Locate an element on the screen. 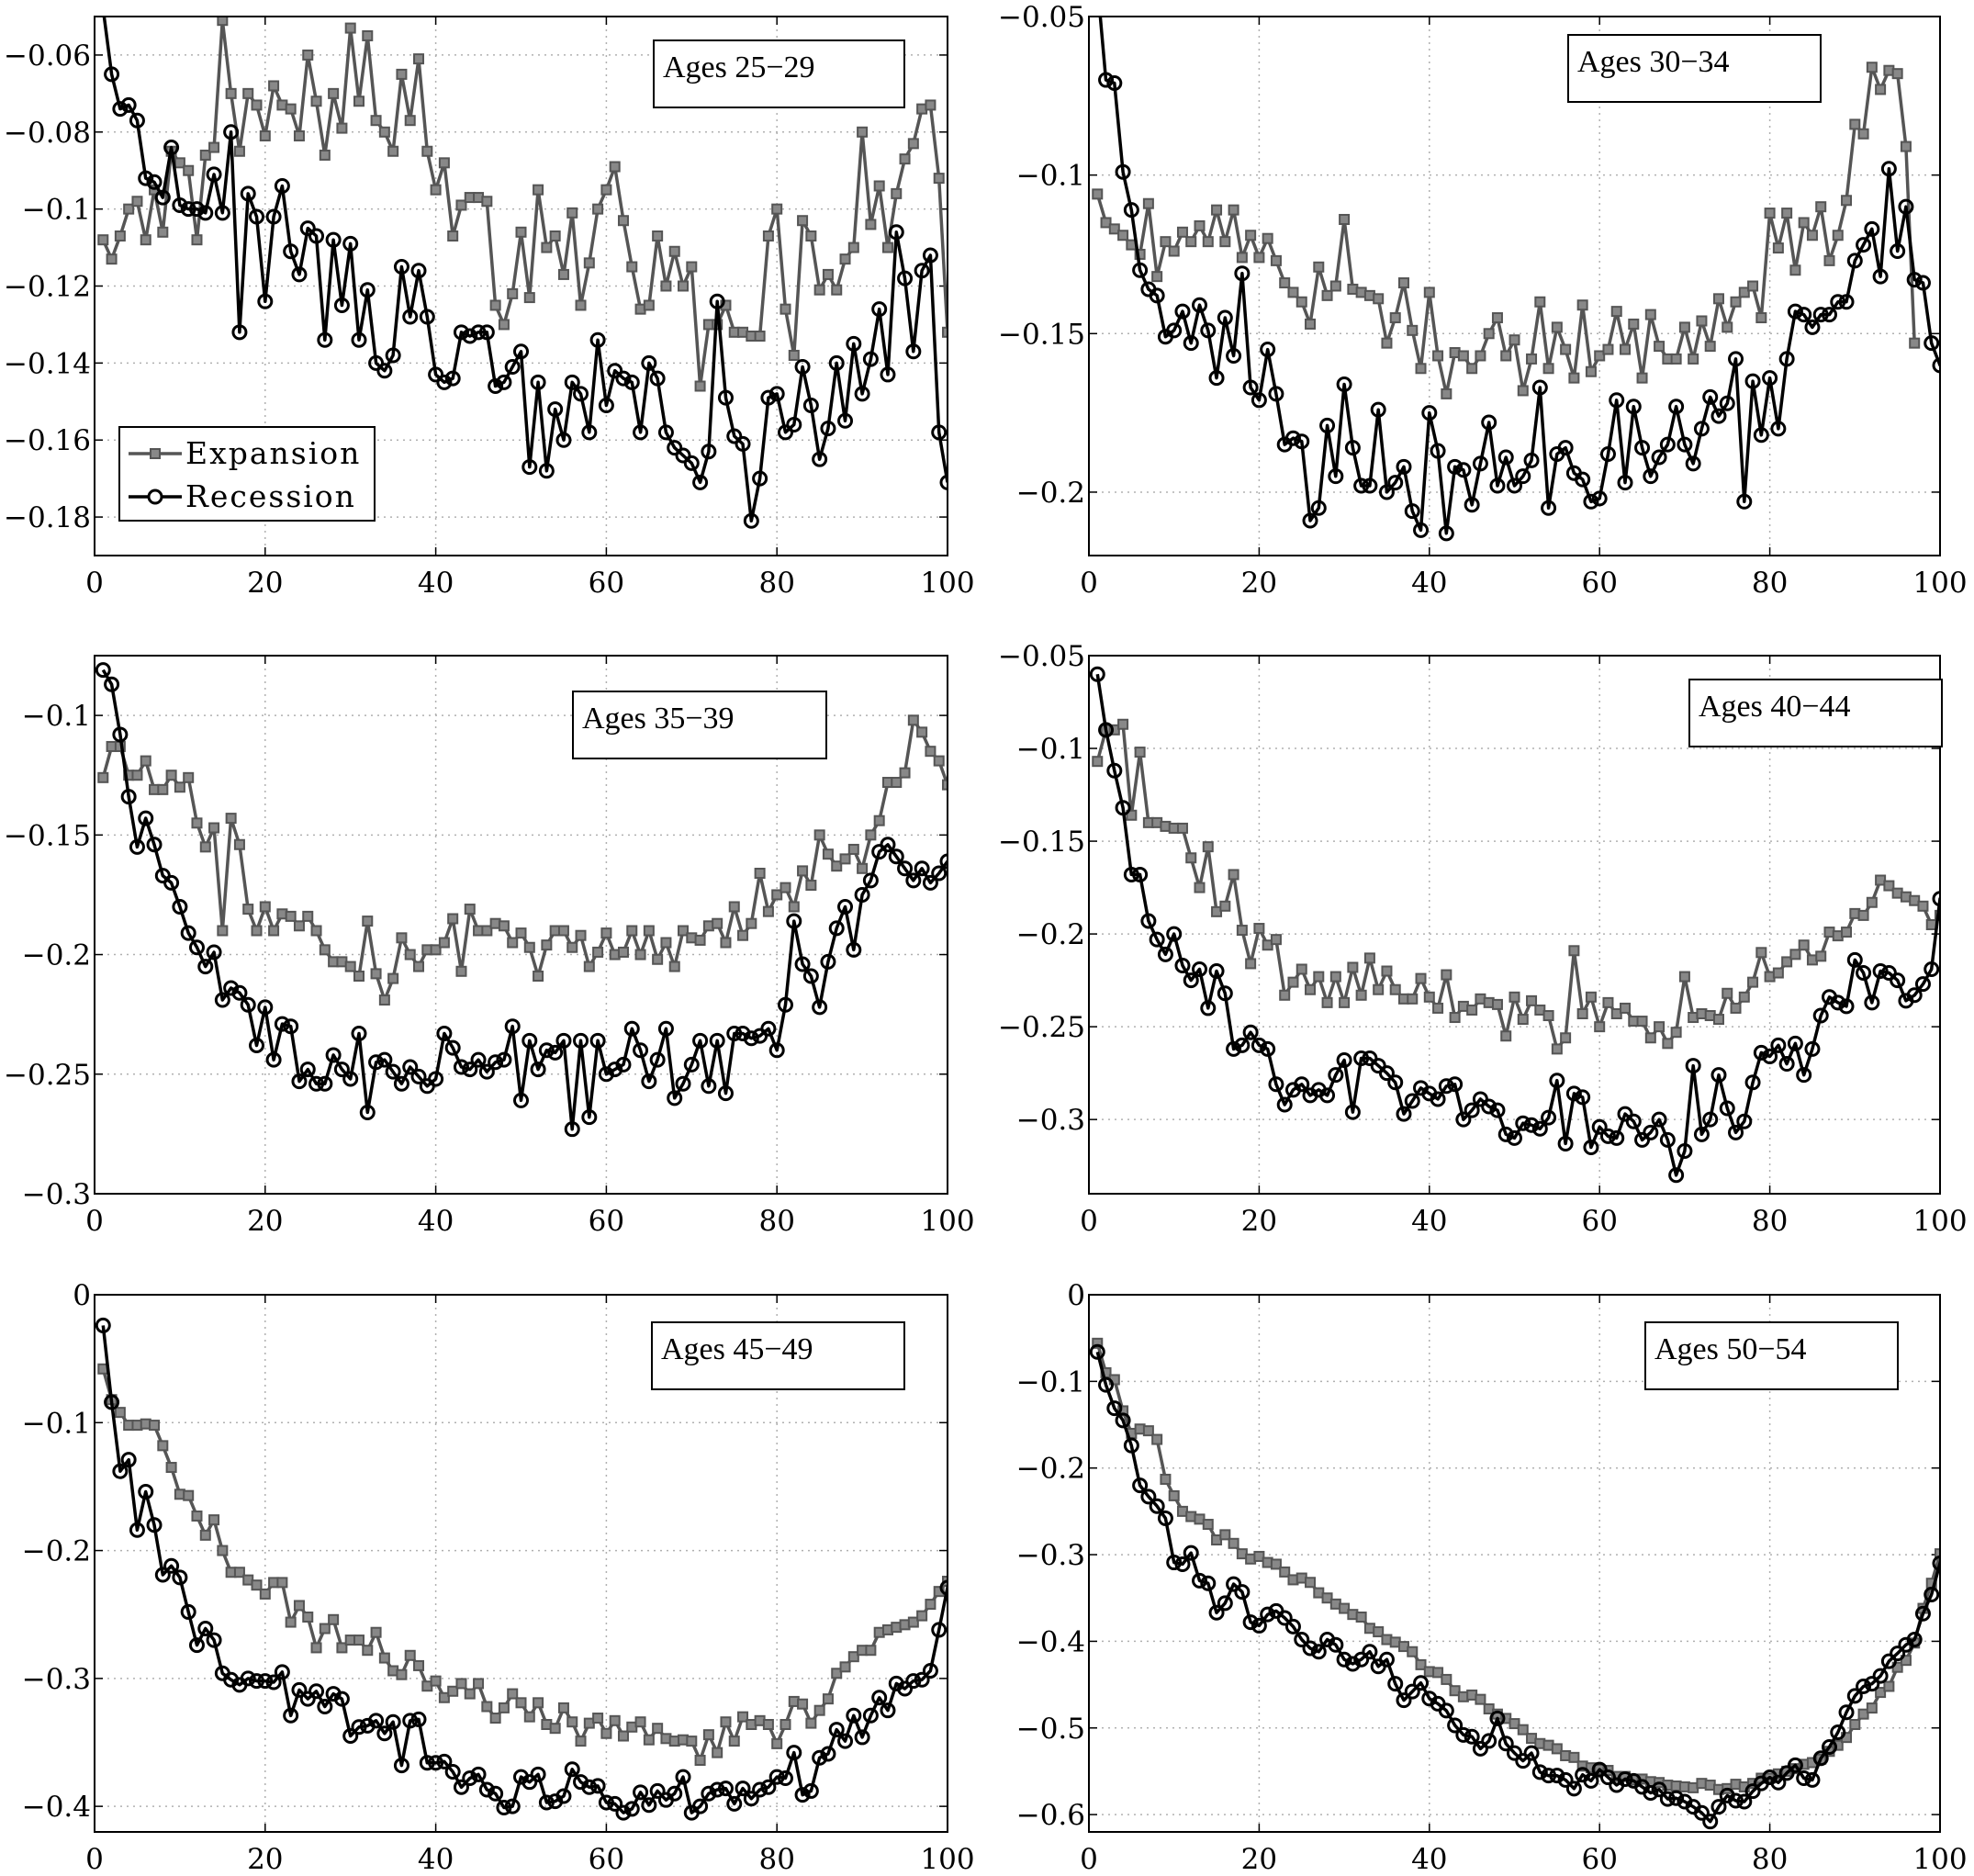  x-tick-label: 20 is located at coordinates (265, 1859).